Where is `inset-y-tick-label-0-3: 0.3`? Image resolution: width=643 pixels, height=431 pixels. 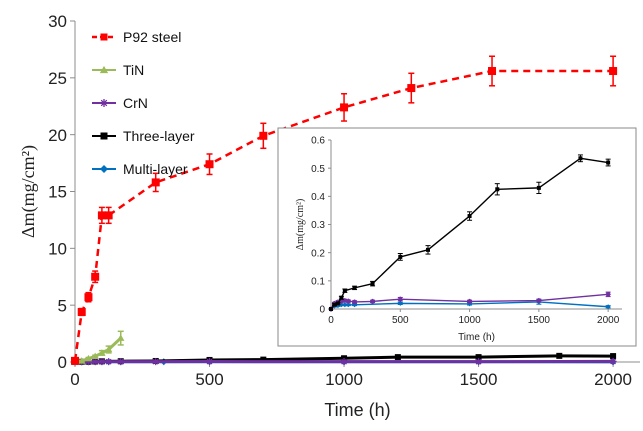
inset-y-tick-label-0-3: 0.3 is located at coordinates (318, 225).